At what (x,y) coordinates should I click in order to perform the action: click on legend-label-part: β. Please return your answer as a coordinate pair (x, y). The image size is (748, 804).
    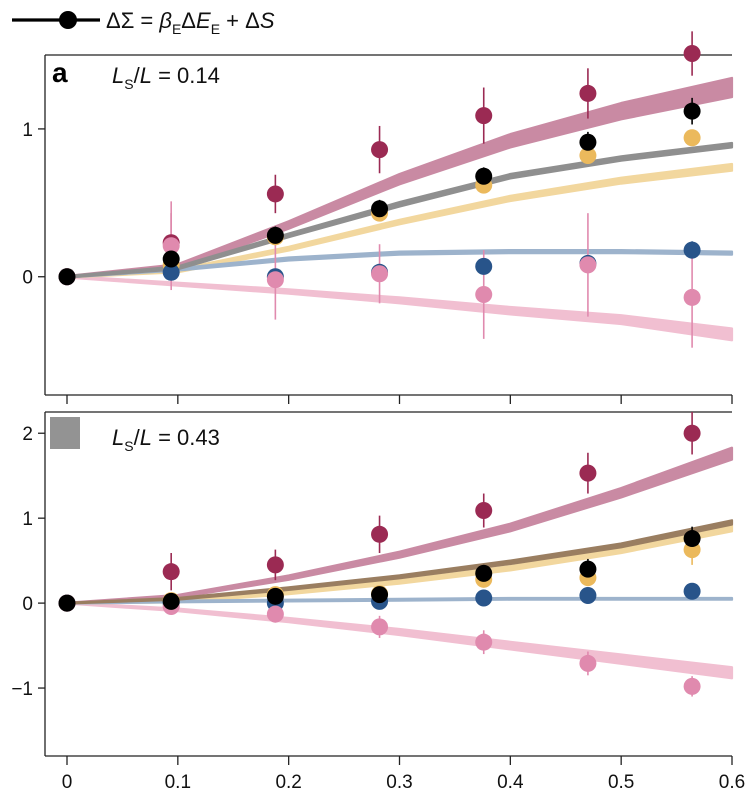
    Looking at the image, I should click on (165, 20).